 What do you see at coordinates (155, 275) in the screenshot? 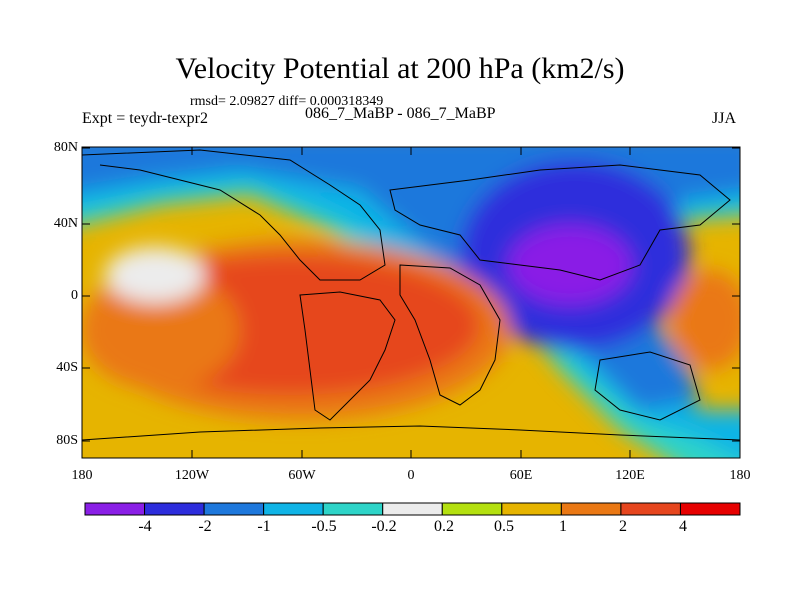
I see `near-zero-patch` at bounding box center [155, 275].